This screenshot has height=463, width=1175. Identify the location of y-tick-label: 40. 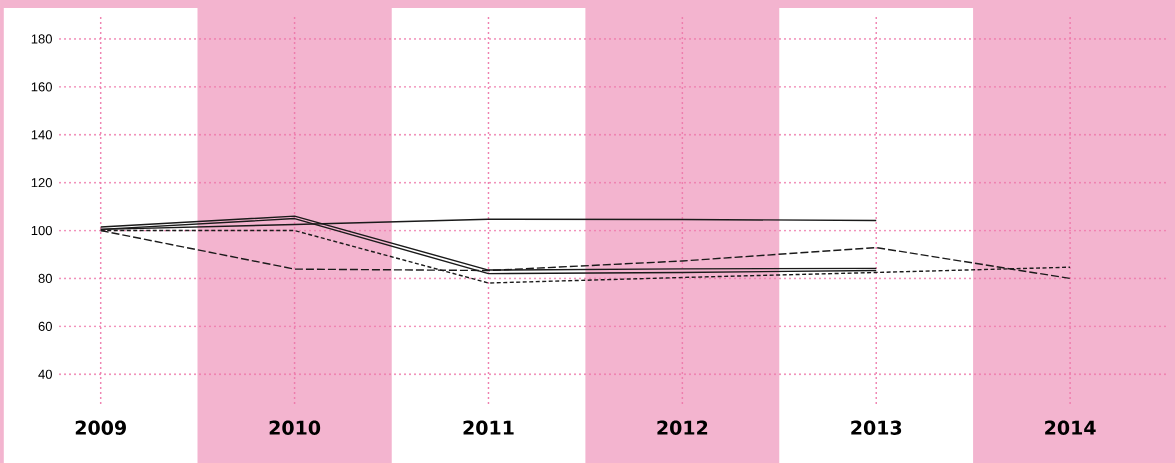
(45, 374).